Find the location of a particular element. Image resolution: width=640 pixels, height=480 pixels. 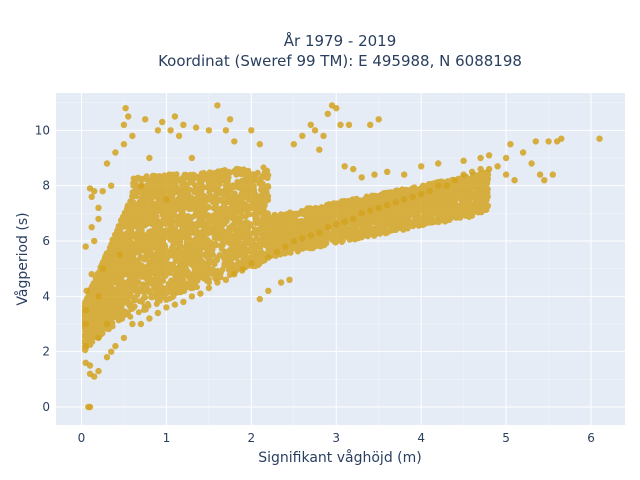

y-axis-ticks: 0 2 4 6 8 10 is located at coordinates (42, 268).